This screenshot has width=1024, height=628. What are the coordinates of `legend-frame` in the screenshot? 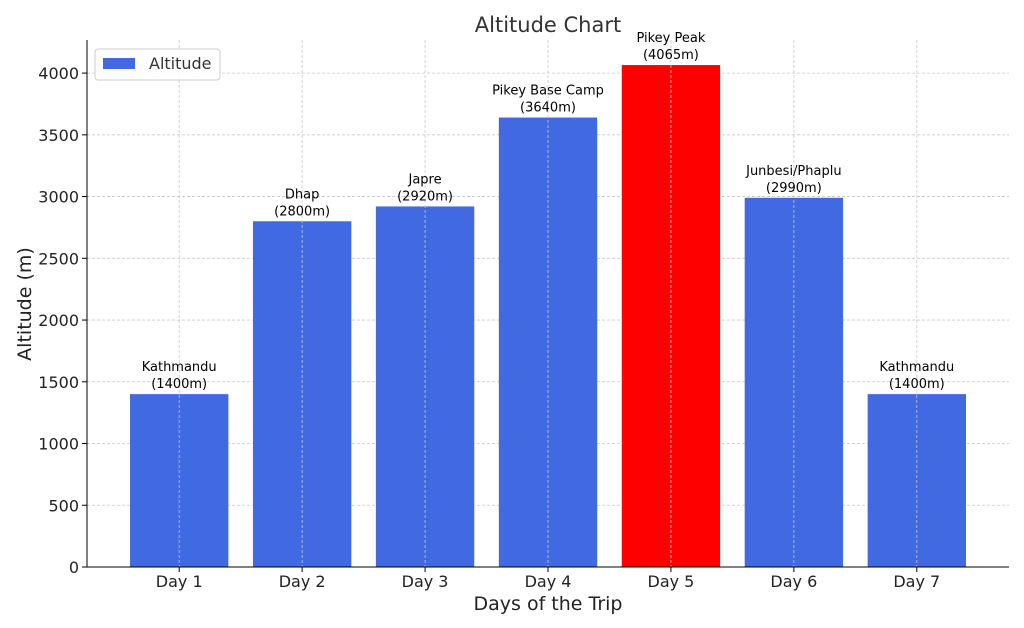 It's located at (157, 64).